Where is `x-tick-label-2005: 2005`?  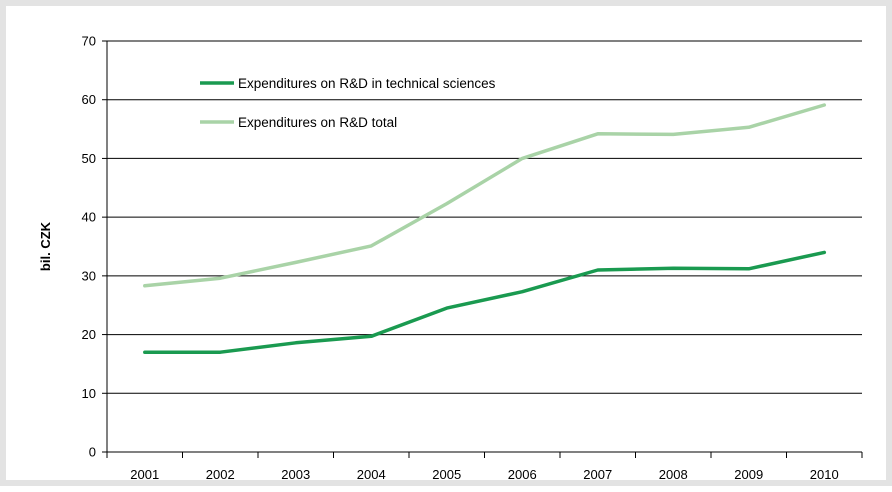 x-tick-label-2005: 2005 is located at coordinates (446, 474).